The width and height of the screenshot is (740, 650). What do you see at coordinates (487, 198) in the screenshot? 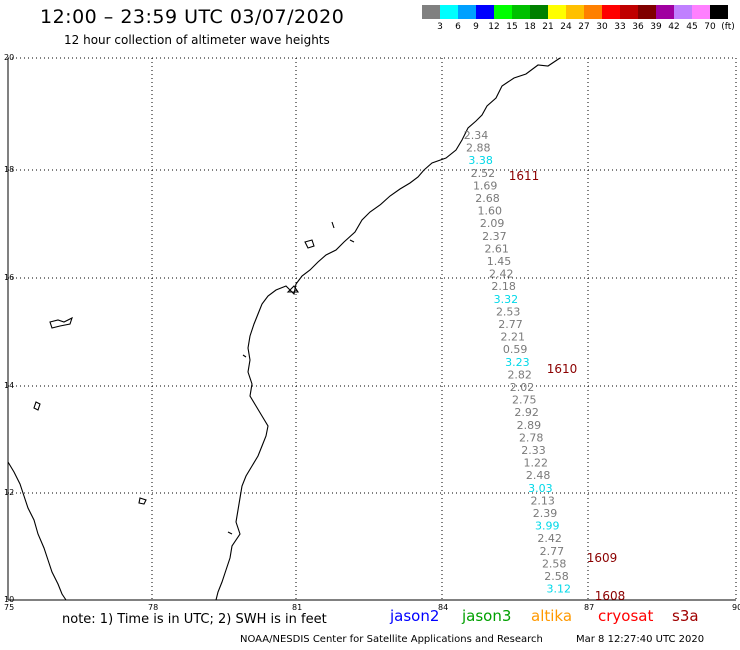
I see `swh-value: 2.68` at bounding box center [487, 198].